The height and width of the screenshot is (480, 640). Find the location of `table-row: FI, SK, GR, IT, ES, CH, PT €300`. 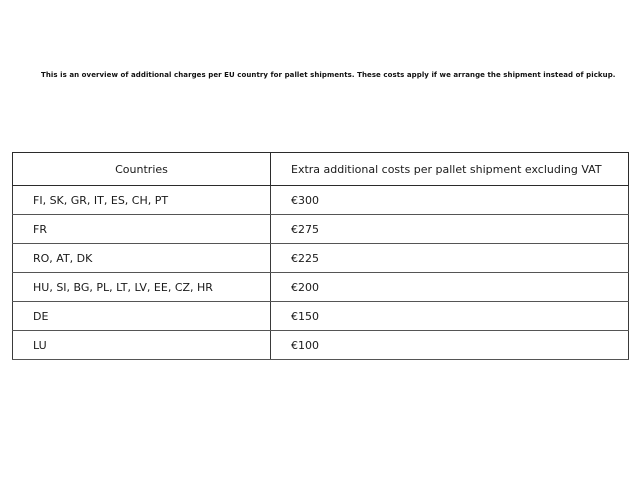

table-row: FI, SK, GR, IT, ES, CH, PT €300 is located at coordinates (320, 200).